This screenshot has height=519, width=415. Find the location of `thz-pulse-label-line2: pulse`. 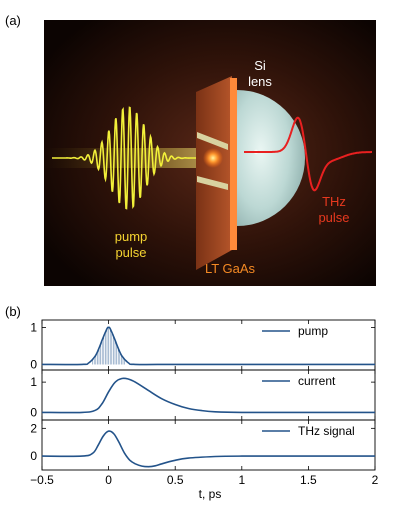

thz-pulse-label-line2: pulse is located at coordinates (333, 217).